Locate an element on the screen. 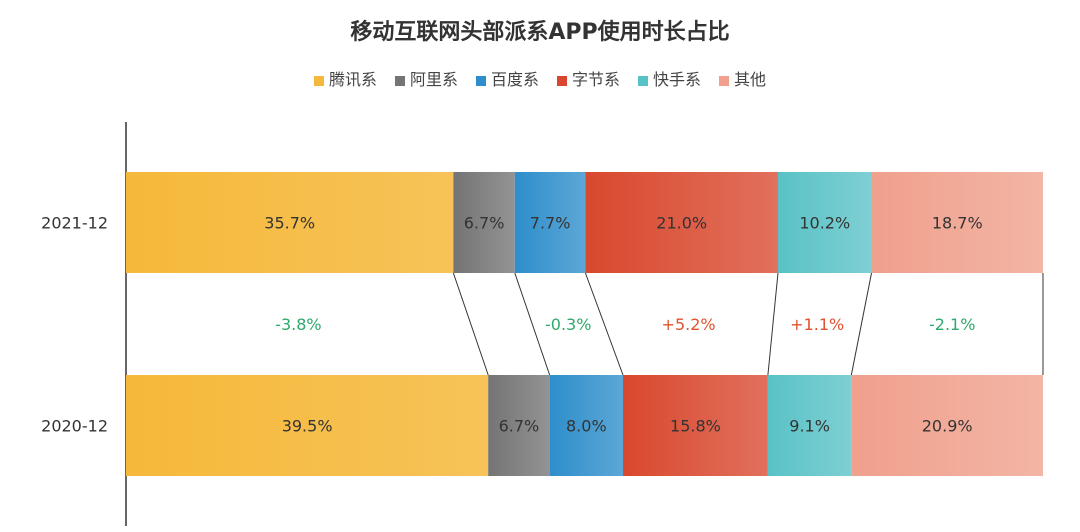 This screenshot has height=532, width=1080. data-label: 35.7% is located at coordinates (289, 223).